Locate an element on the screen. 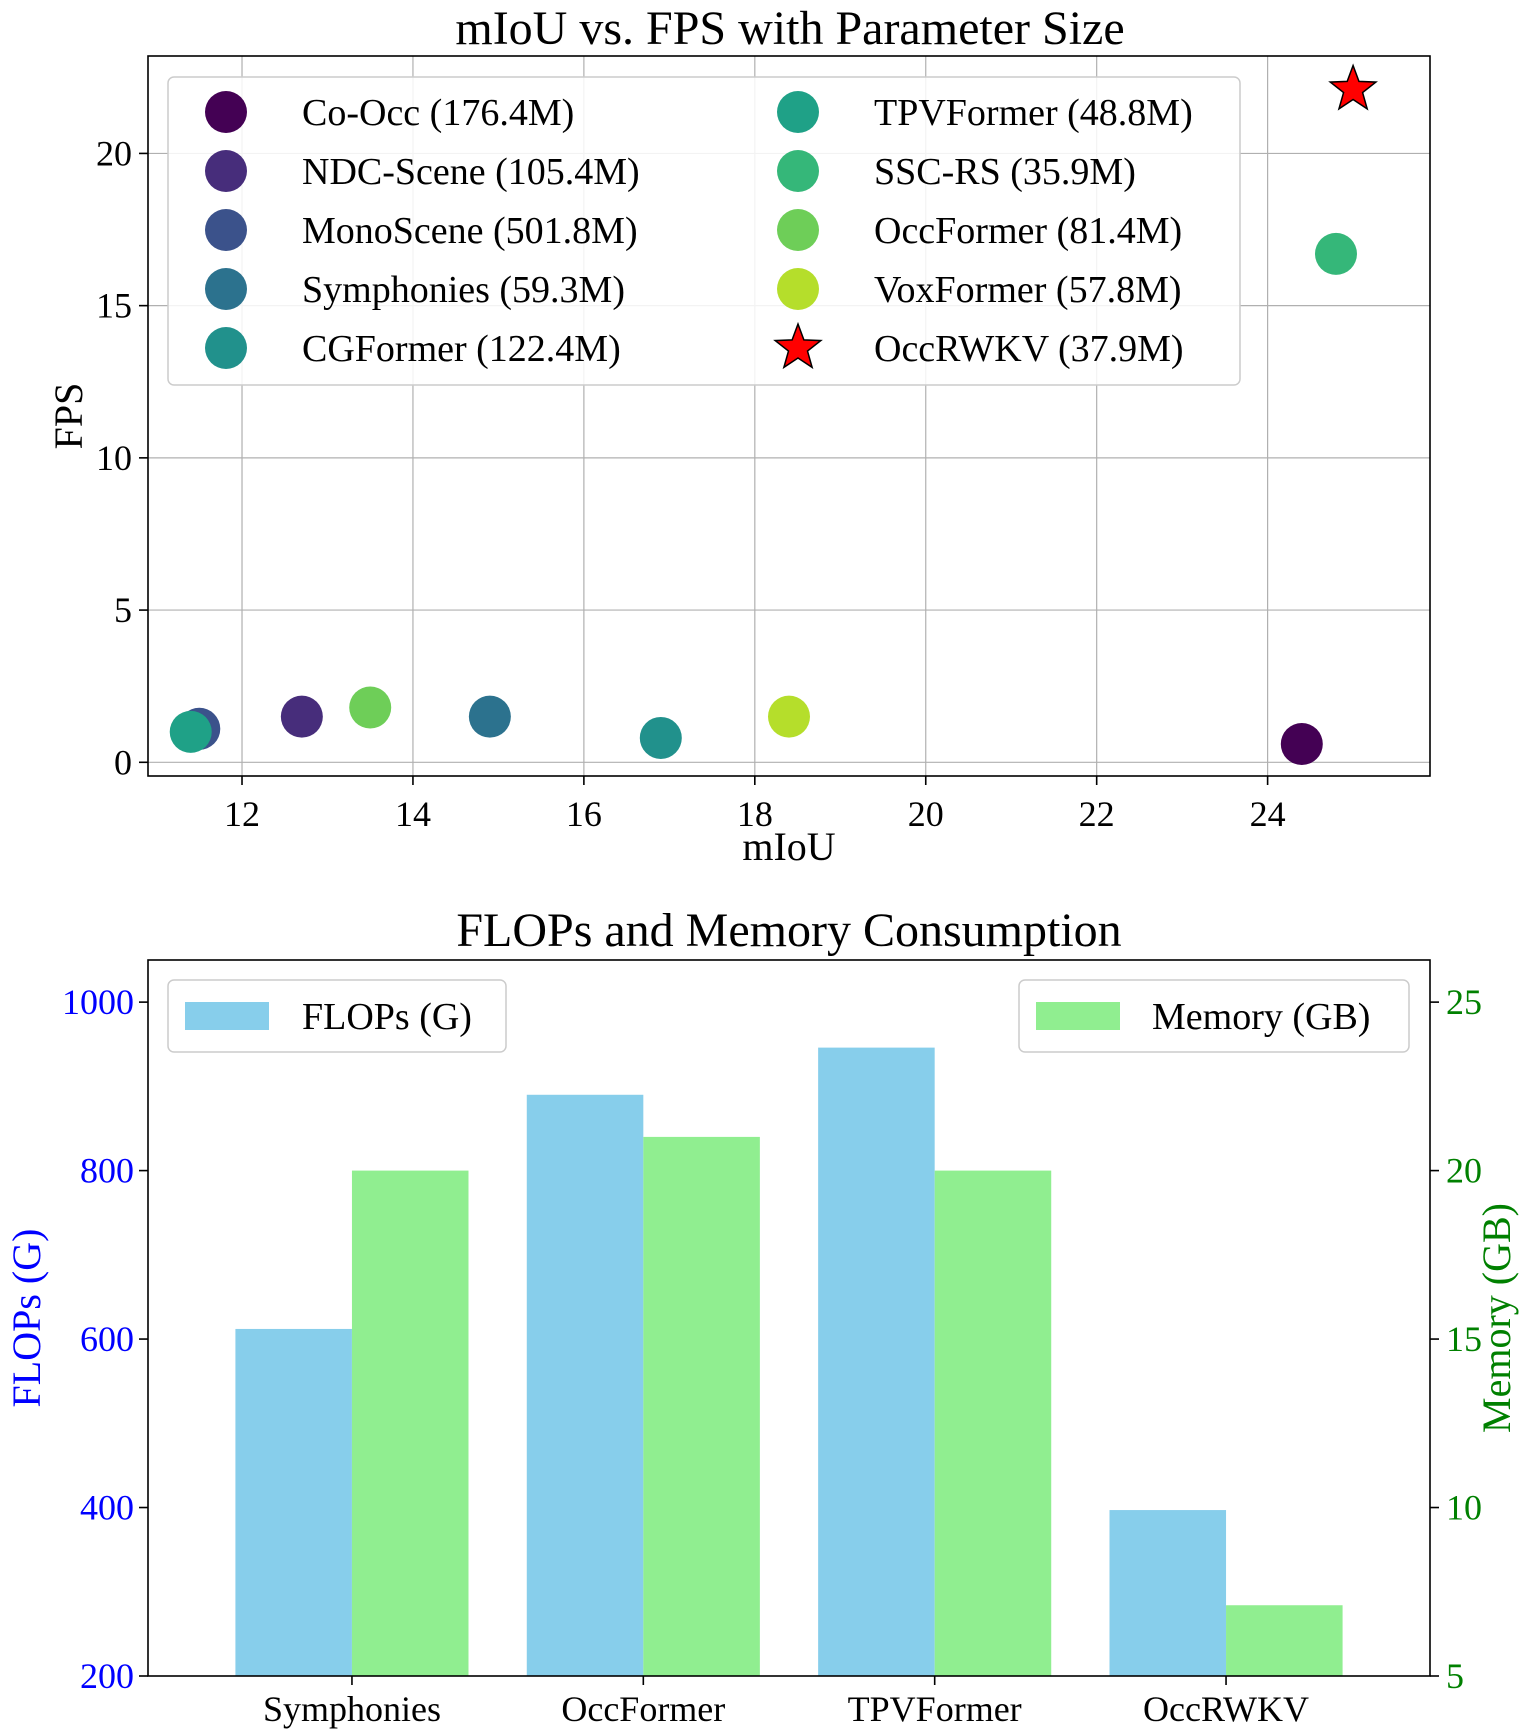  bar-legend-flops: FLOPs (G) is located at coordinates (337, 1016).